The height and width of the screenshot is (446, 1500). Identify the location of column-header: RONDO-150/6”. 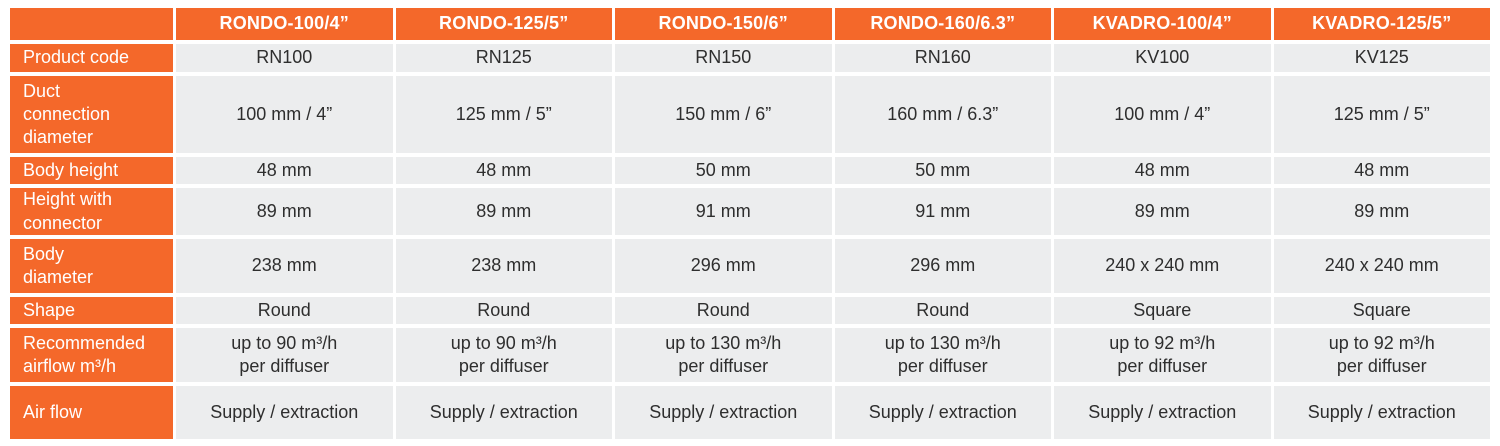
(723, 24).